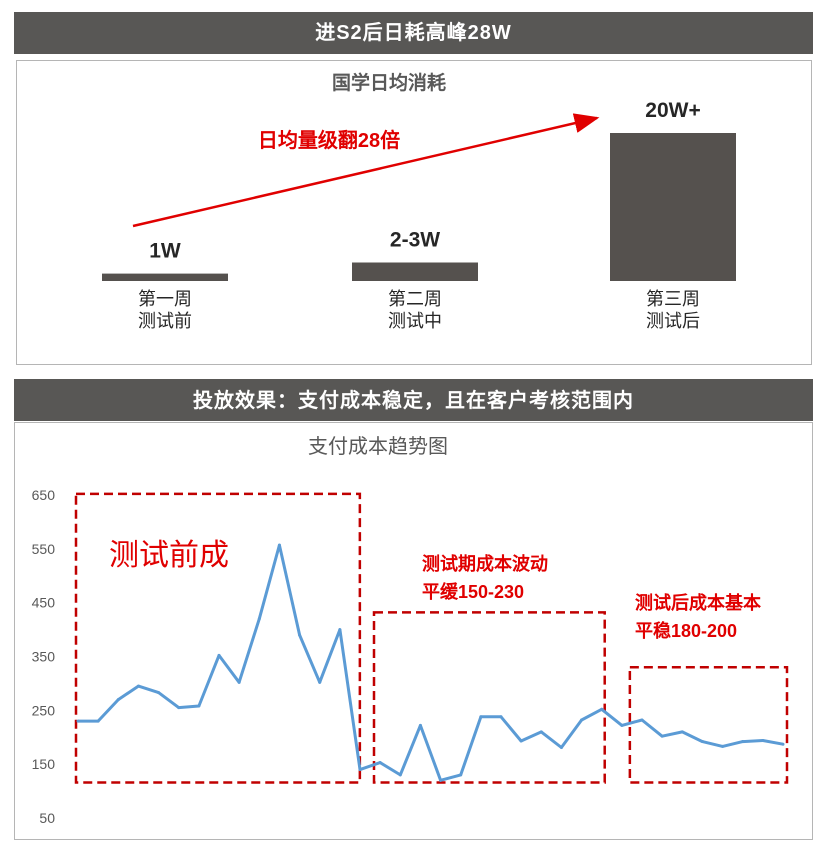 The width and height of the screenshot is (821, 849). I want to click on bar-category-label-3-1: 第三周, so click(673, 299).